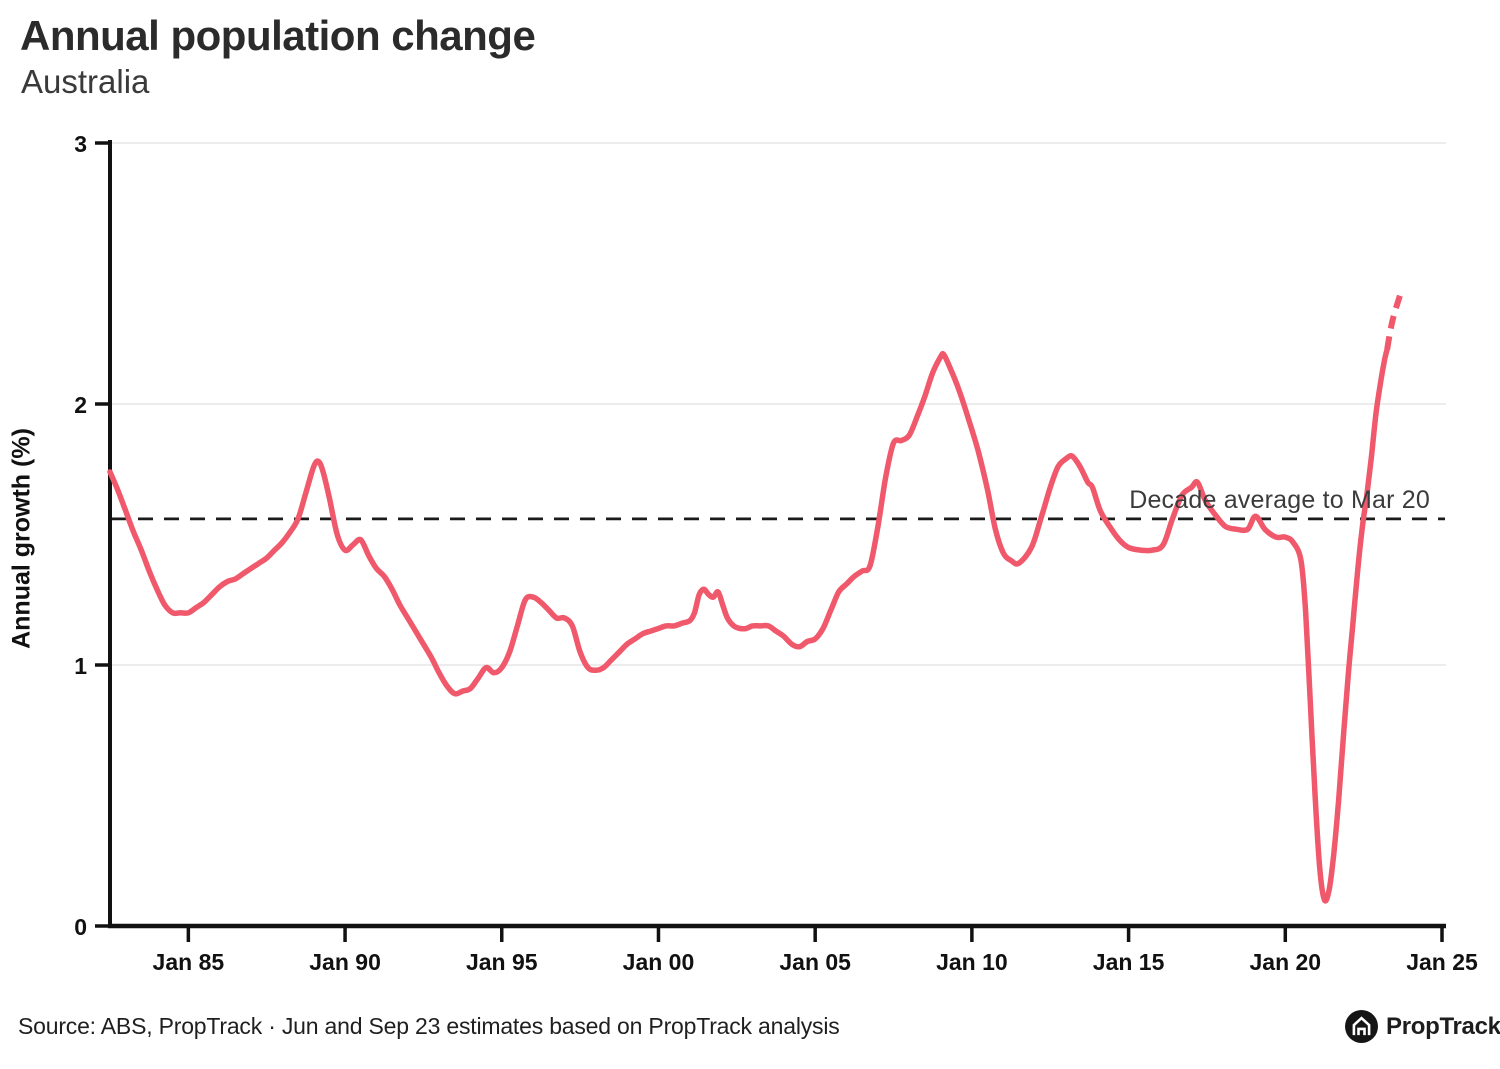  Describe the element at coordinates (21, 538) in the screenshot. I see `y-axis-title: Annual growth (%)` at that location.